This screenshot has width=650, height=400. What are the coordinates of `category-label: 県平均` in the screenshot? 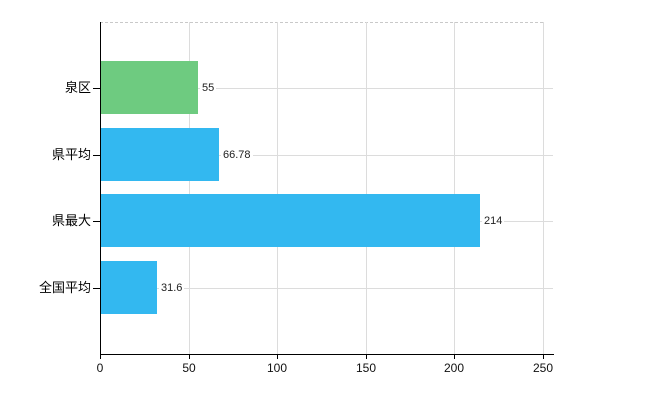 It's located at (71, 154).